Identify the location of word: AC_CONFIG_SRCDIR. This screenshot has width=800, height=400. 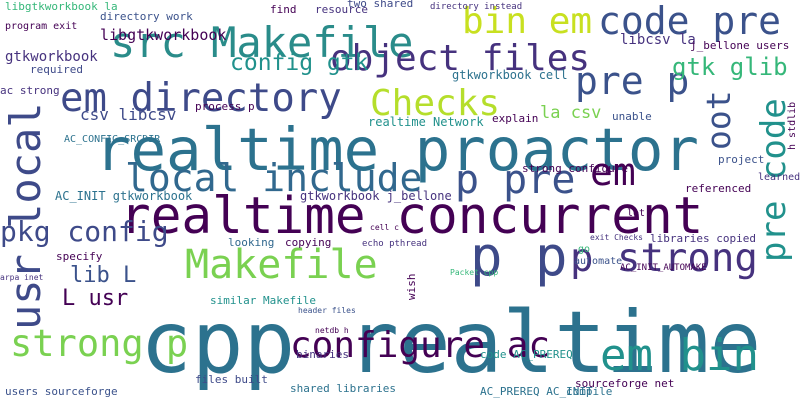
(112, 139).